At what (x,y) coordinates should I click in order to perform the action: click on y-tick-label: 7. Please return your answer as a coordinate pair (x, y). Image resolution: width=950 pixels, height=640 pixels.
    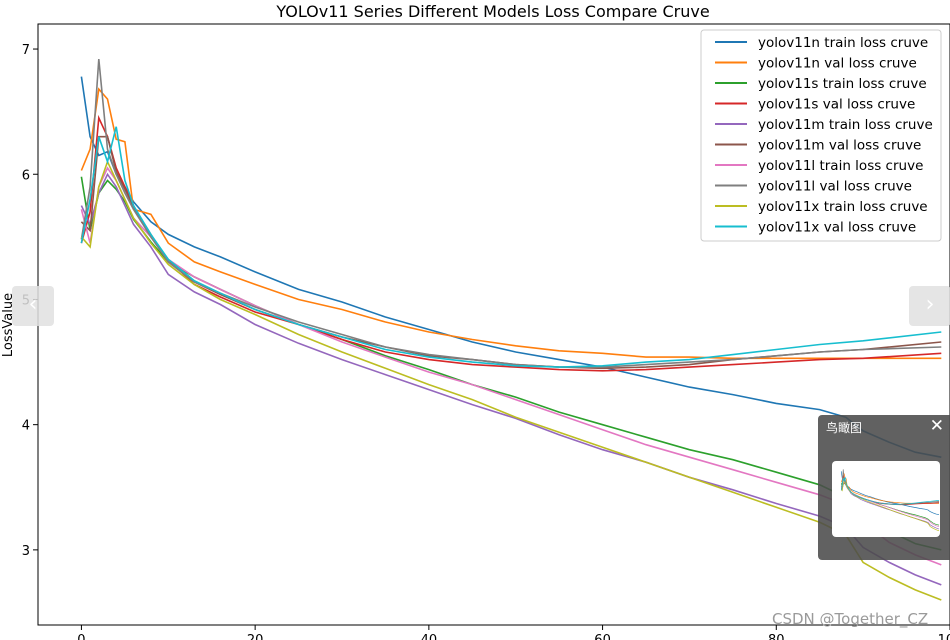
    Looking at the image, I should click on (26, 50).